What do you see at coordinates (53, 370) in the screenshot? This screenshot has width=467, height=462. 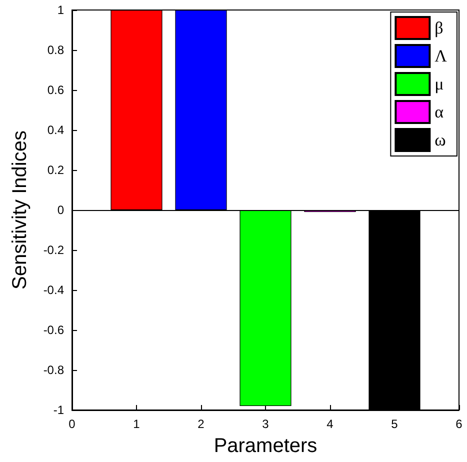 I see `y-tick-label: -0.8` at bounding box center [53, 370].